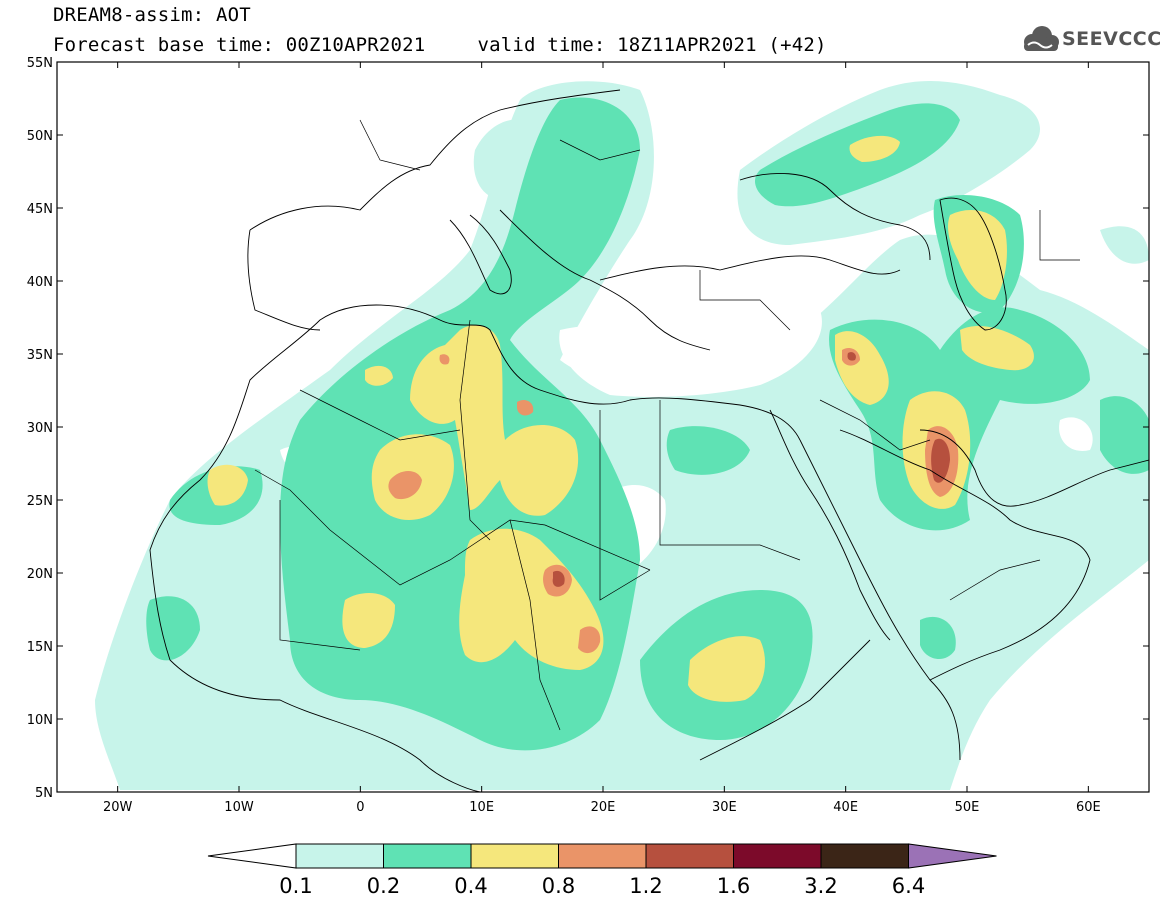 Image resolution: width=1165 pixels, height=905 pixels. What do you see at coordinates (967, 807) in the screenshot?
I see `lon-tick-label: 50E` at bounding box center [967, 807].